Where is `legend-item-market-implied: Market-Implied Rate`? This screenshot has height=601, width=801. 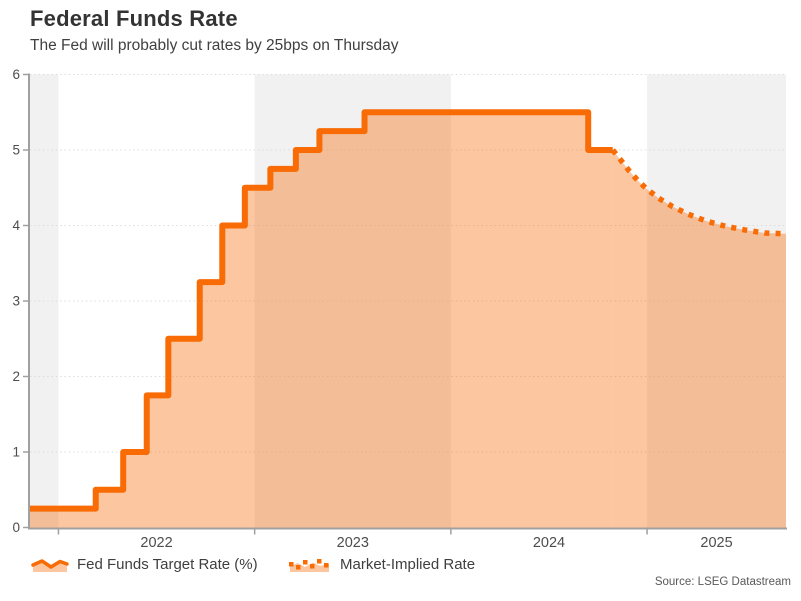 legend-item-market-implied: Market-Implied Rate is located at coordinates (381, 564).